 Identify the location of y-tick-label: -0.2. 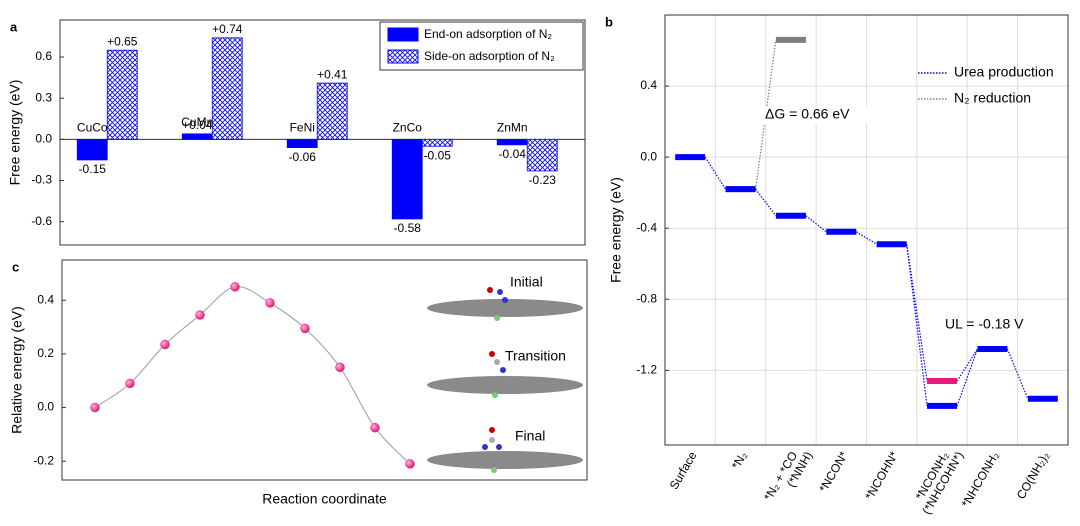
(43, 460).